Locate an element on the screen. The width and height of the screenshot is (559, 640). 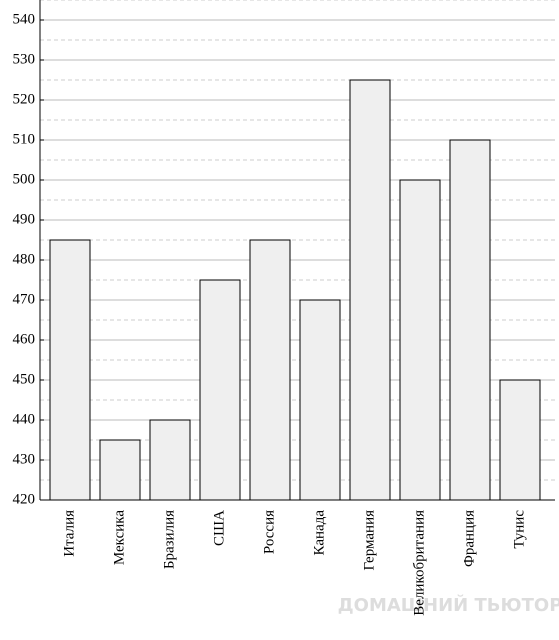
x-tick-label: Франция is located at coordinates (469, 538).